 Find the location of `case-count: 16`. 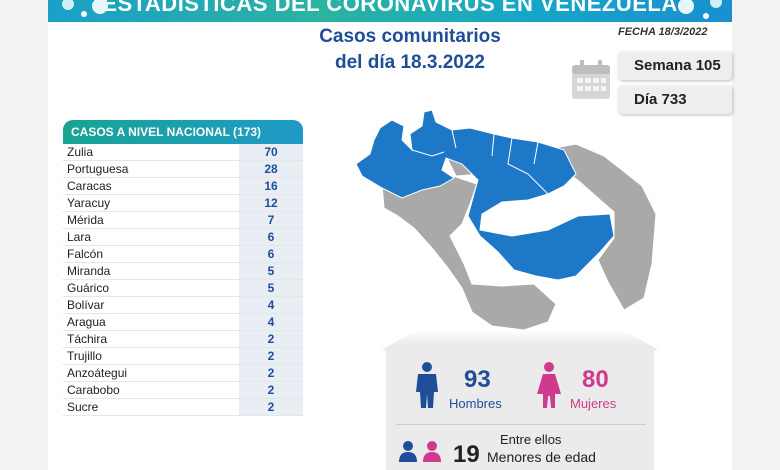

case-count: 16 is located at coordinates (271, 186).